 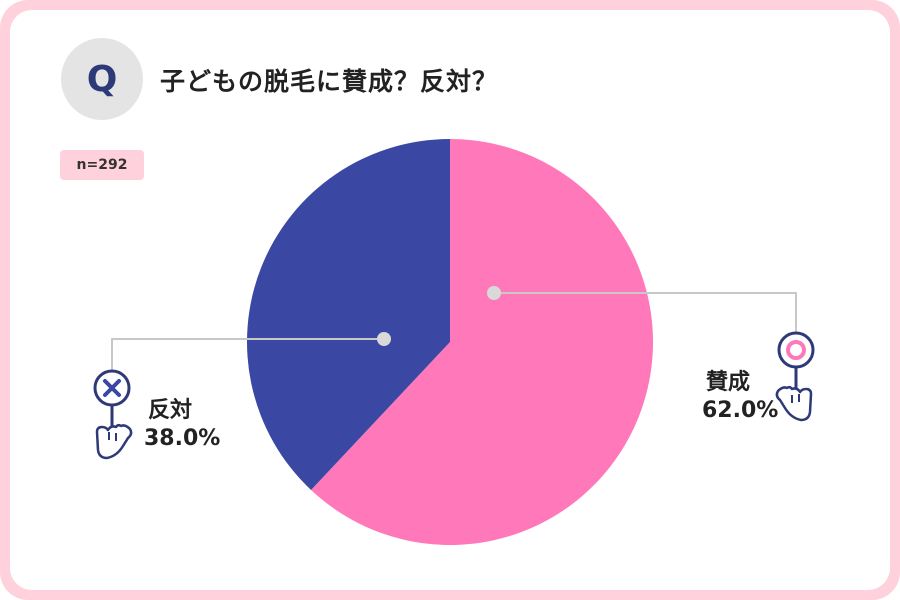 What do you see at coordinates (170, 410) in the screenshot?
I see `slice-label-disagree: 反対` at bounding box center [170, 410].